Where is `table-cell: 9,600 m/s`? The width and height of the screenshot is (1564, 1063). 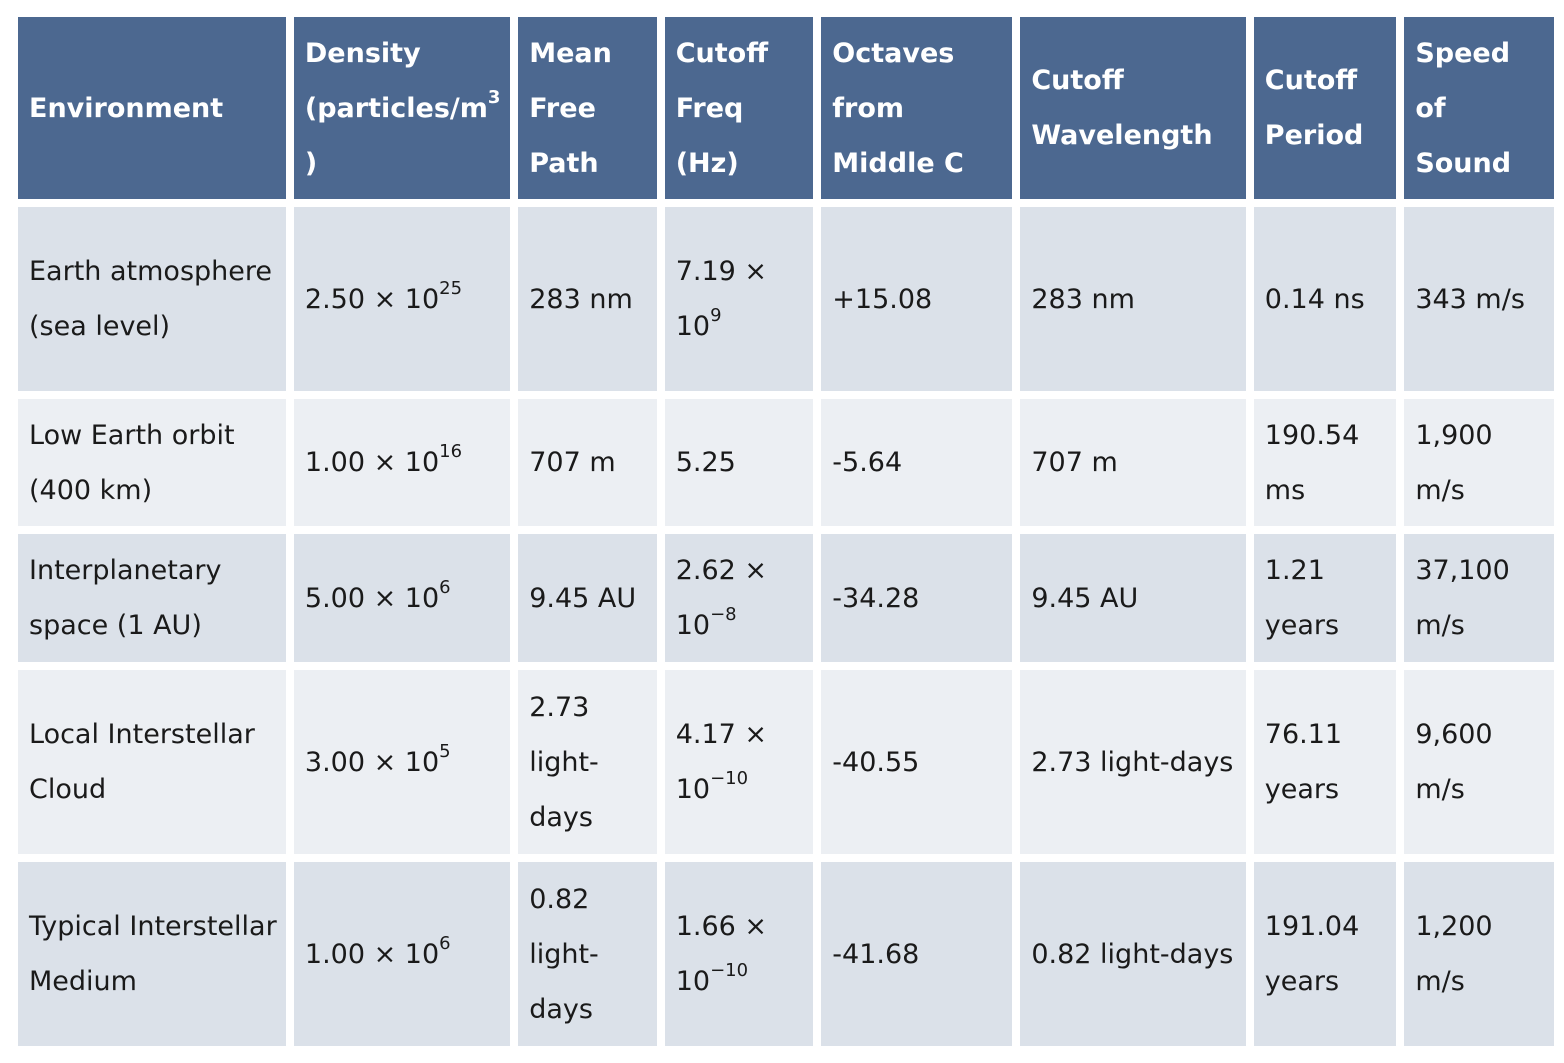
table-cell: 9,600 m/s is located at coordinates (1479, 762).